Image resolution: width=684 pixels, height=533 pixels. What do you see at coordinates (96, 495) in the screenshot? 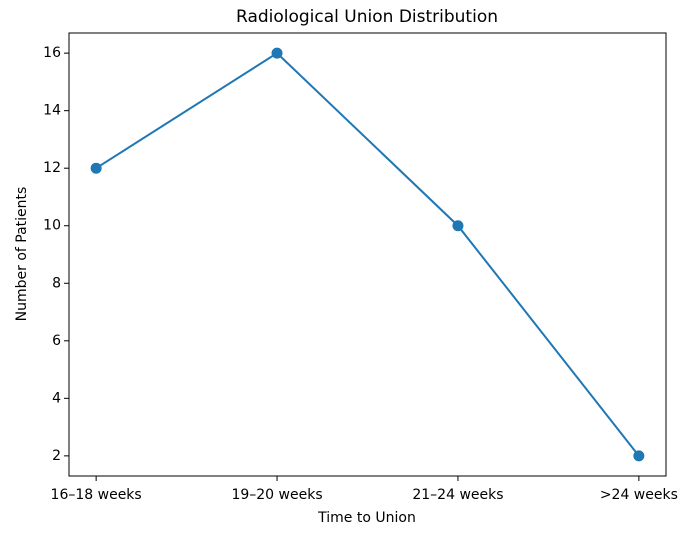
I see `x-tick-label: 16–18 weeks` at bounding box center [96, 495].